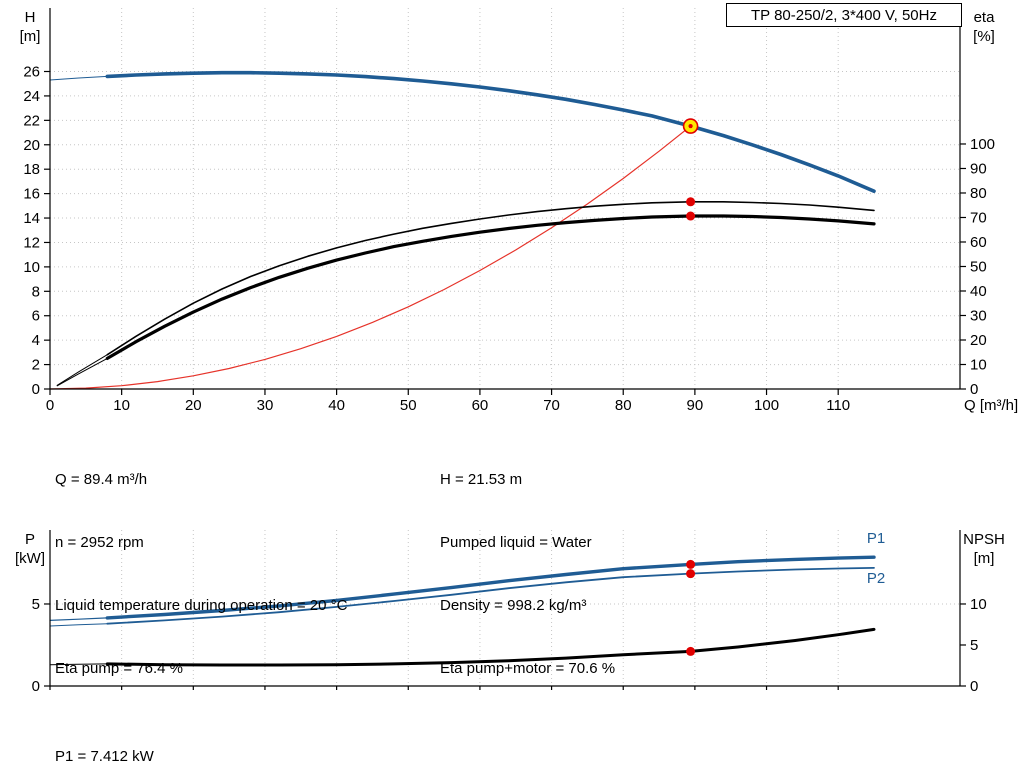 The image size is (1024, 781). What do you see at coordinates (978, 266) in the screenshot?
I see `right-tick-label: 50` at bounding box center [978, 266].